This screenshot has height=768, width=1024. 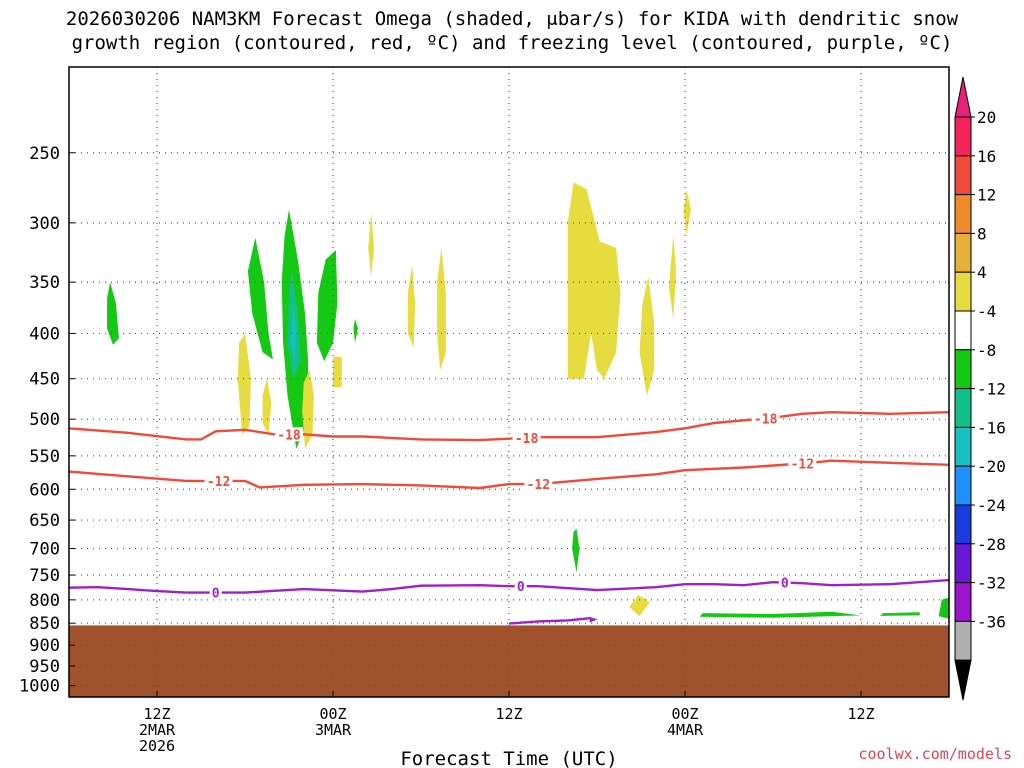 I want to click on colorbar-label: 16, so click(x=986, y=156).